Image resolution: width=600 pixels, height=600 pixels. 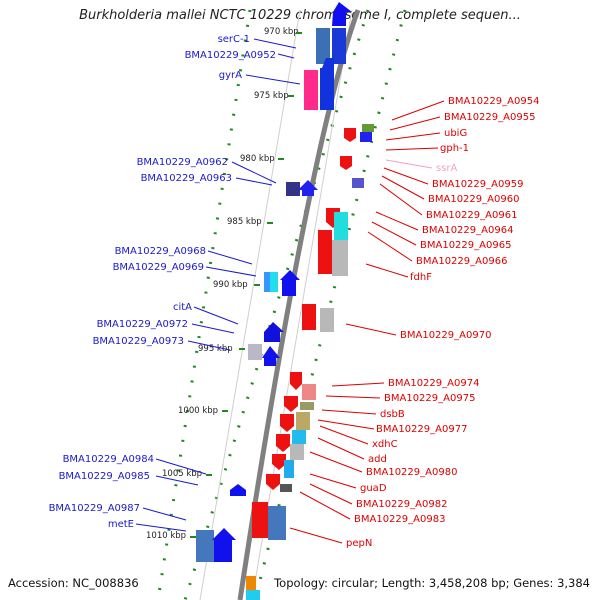 What do you see at coordinates (160, 251) in the screenshot?
I see `gene-label-left: BMA10229_A0968` at bounding box center [160, 251].